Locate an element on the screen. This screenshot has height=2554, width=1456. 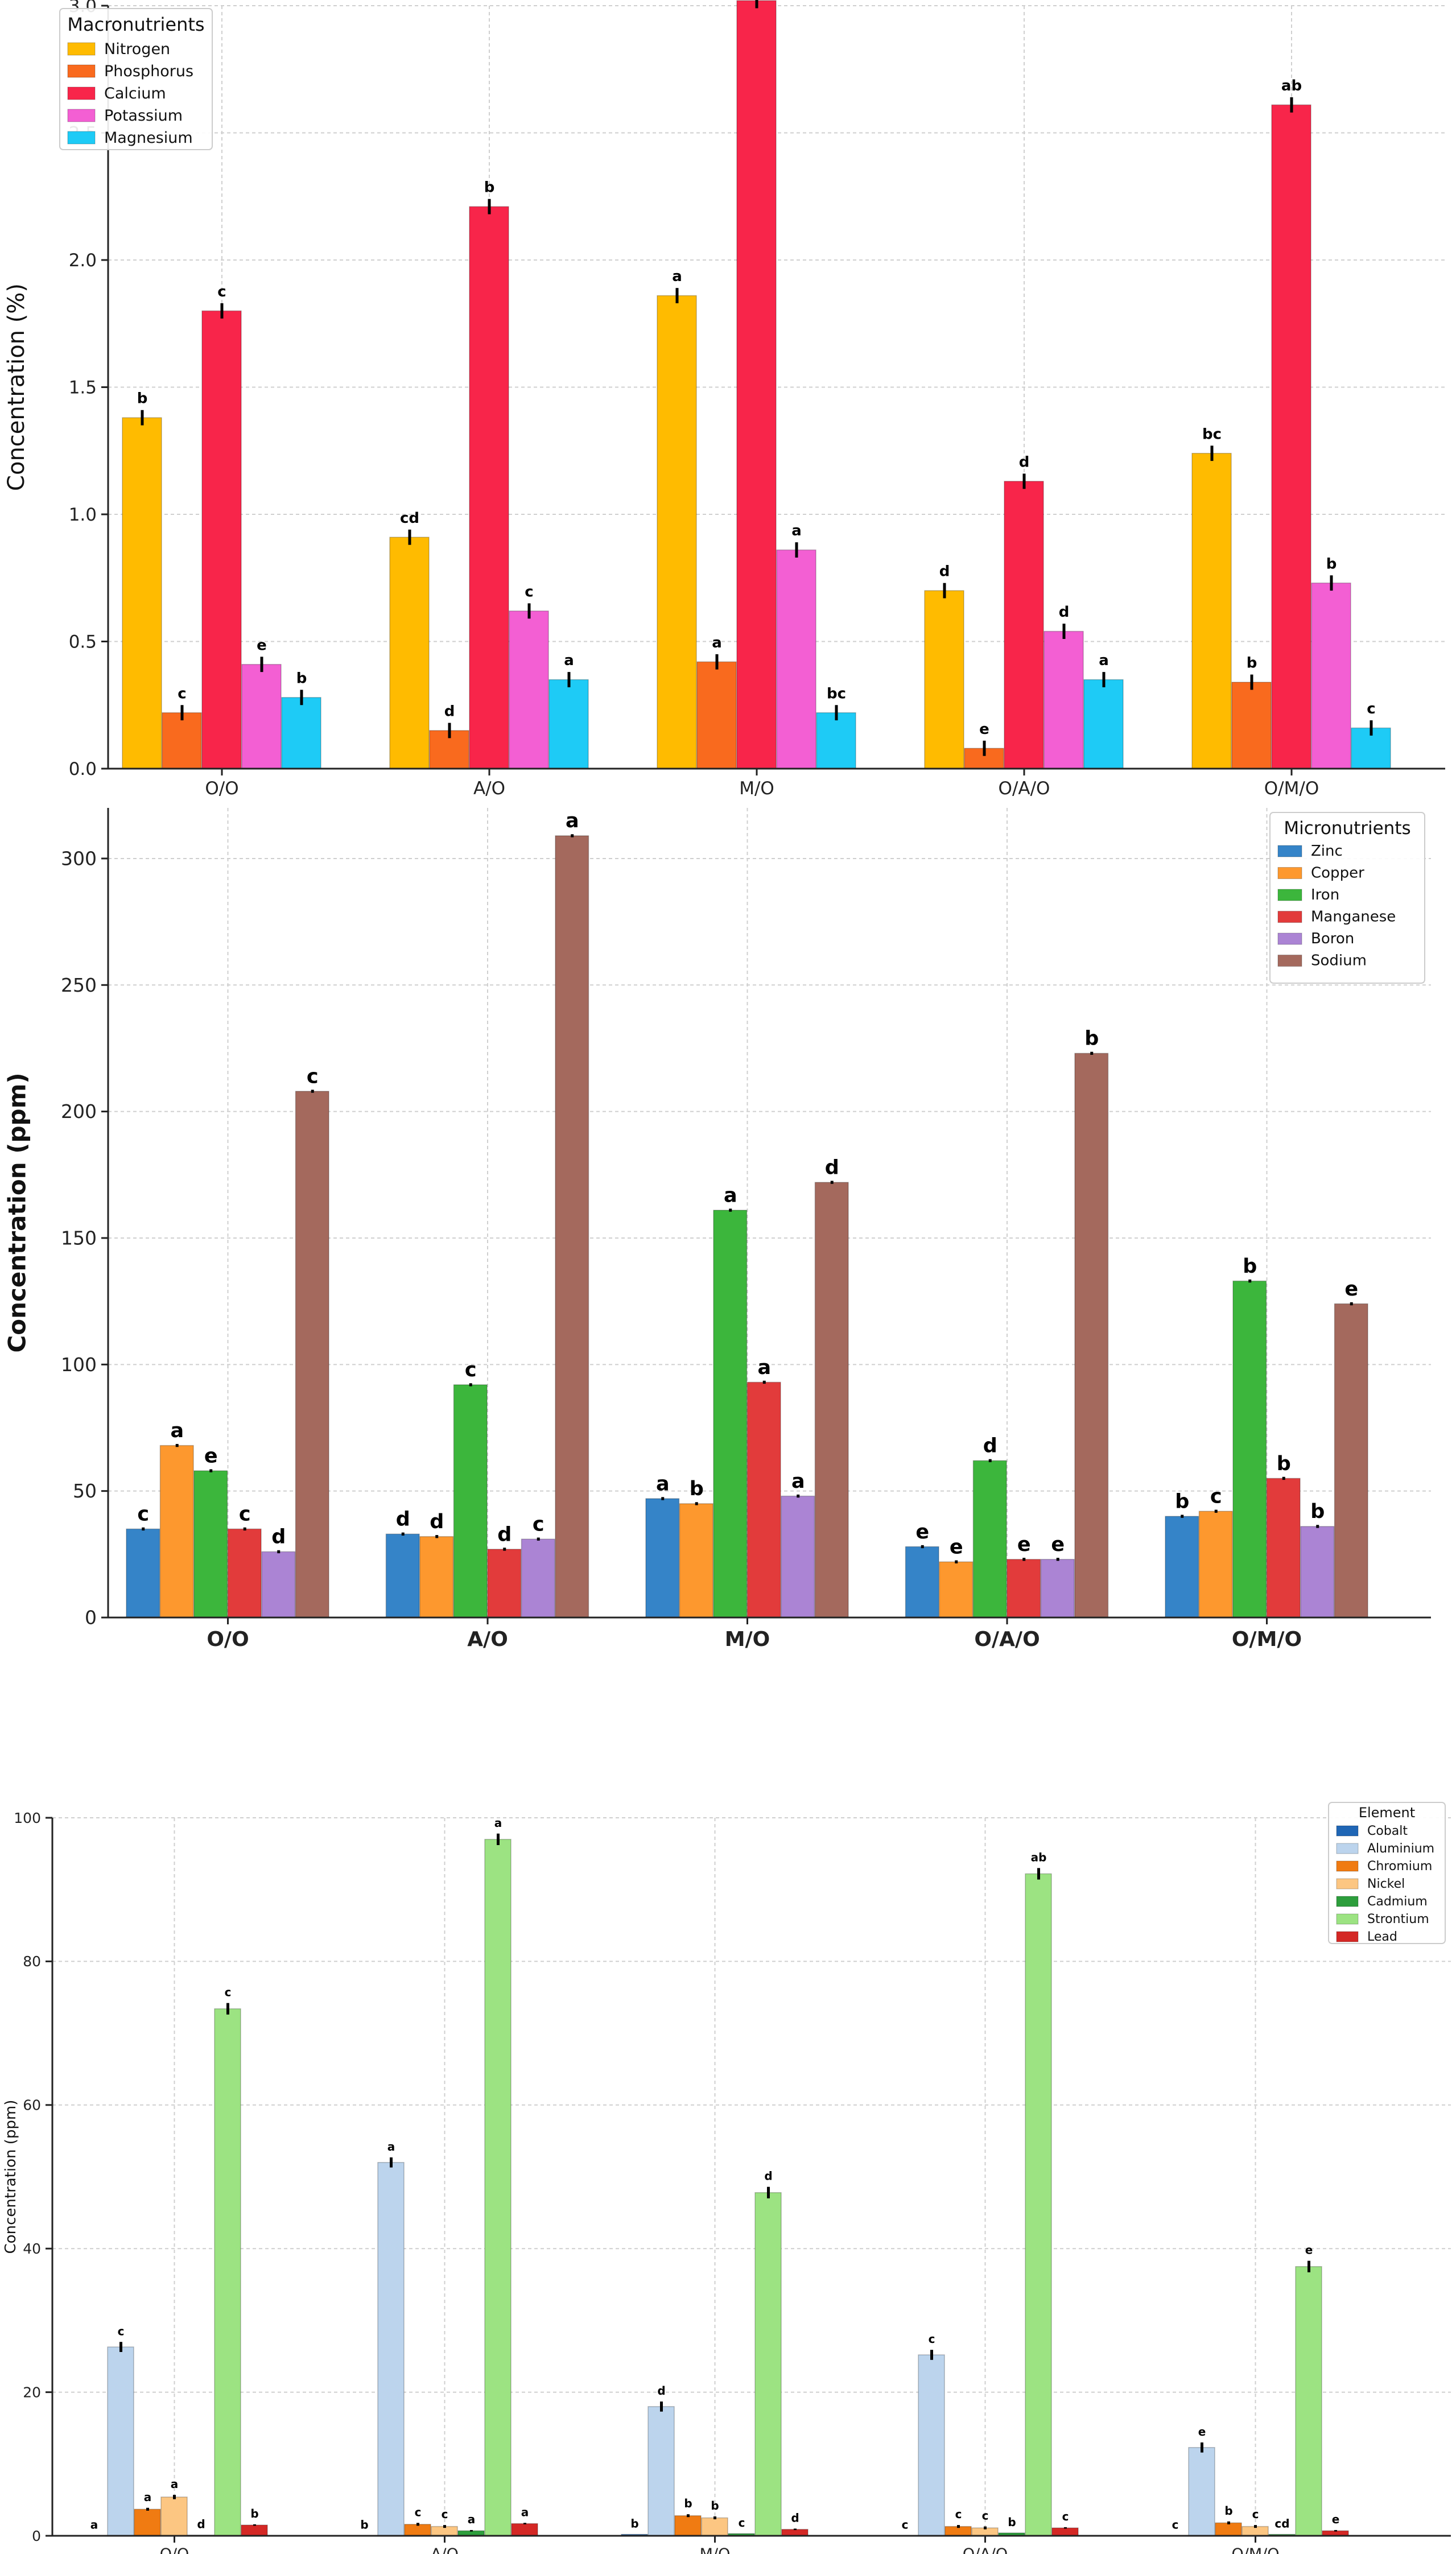
y-tick-label: 0 is located at coordinates (91, 1618).